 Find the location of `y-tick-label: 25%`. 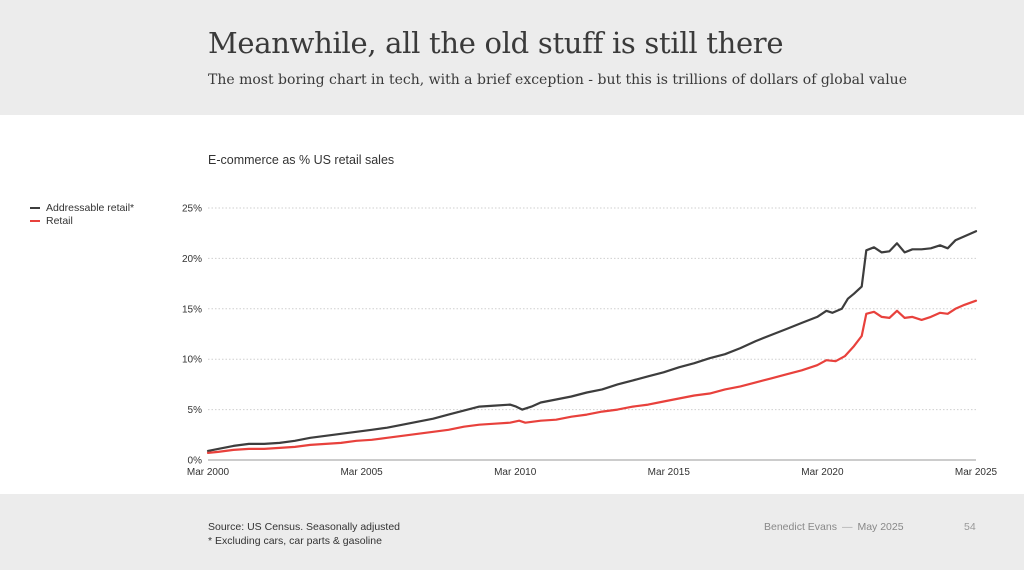

y-tick-label: 25% is located at coordinates (192, 209).